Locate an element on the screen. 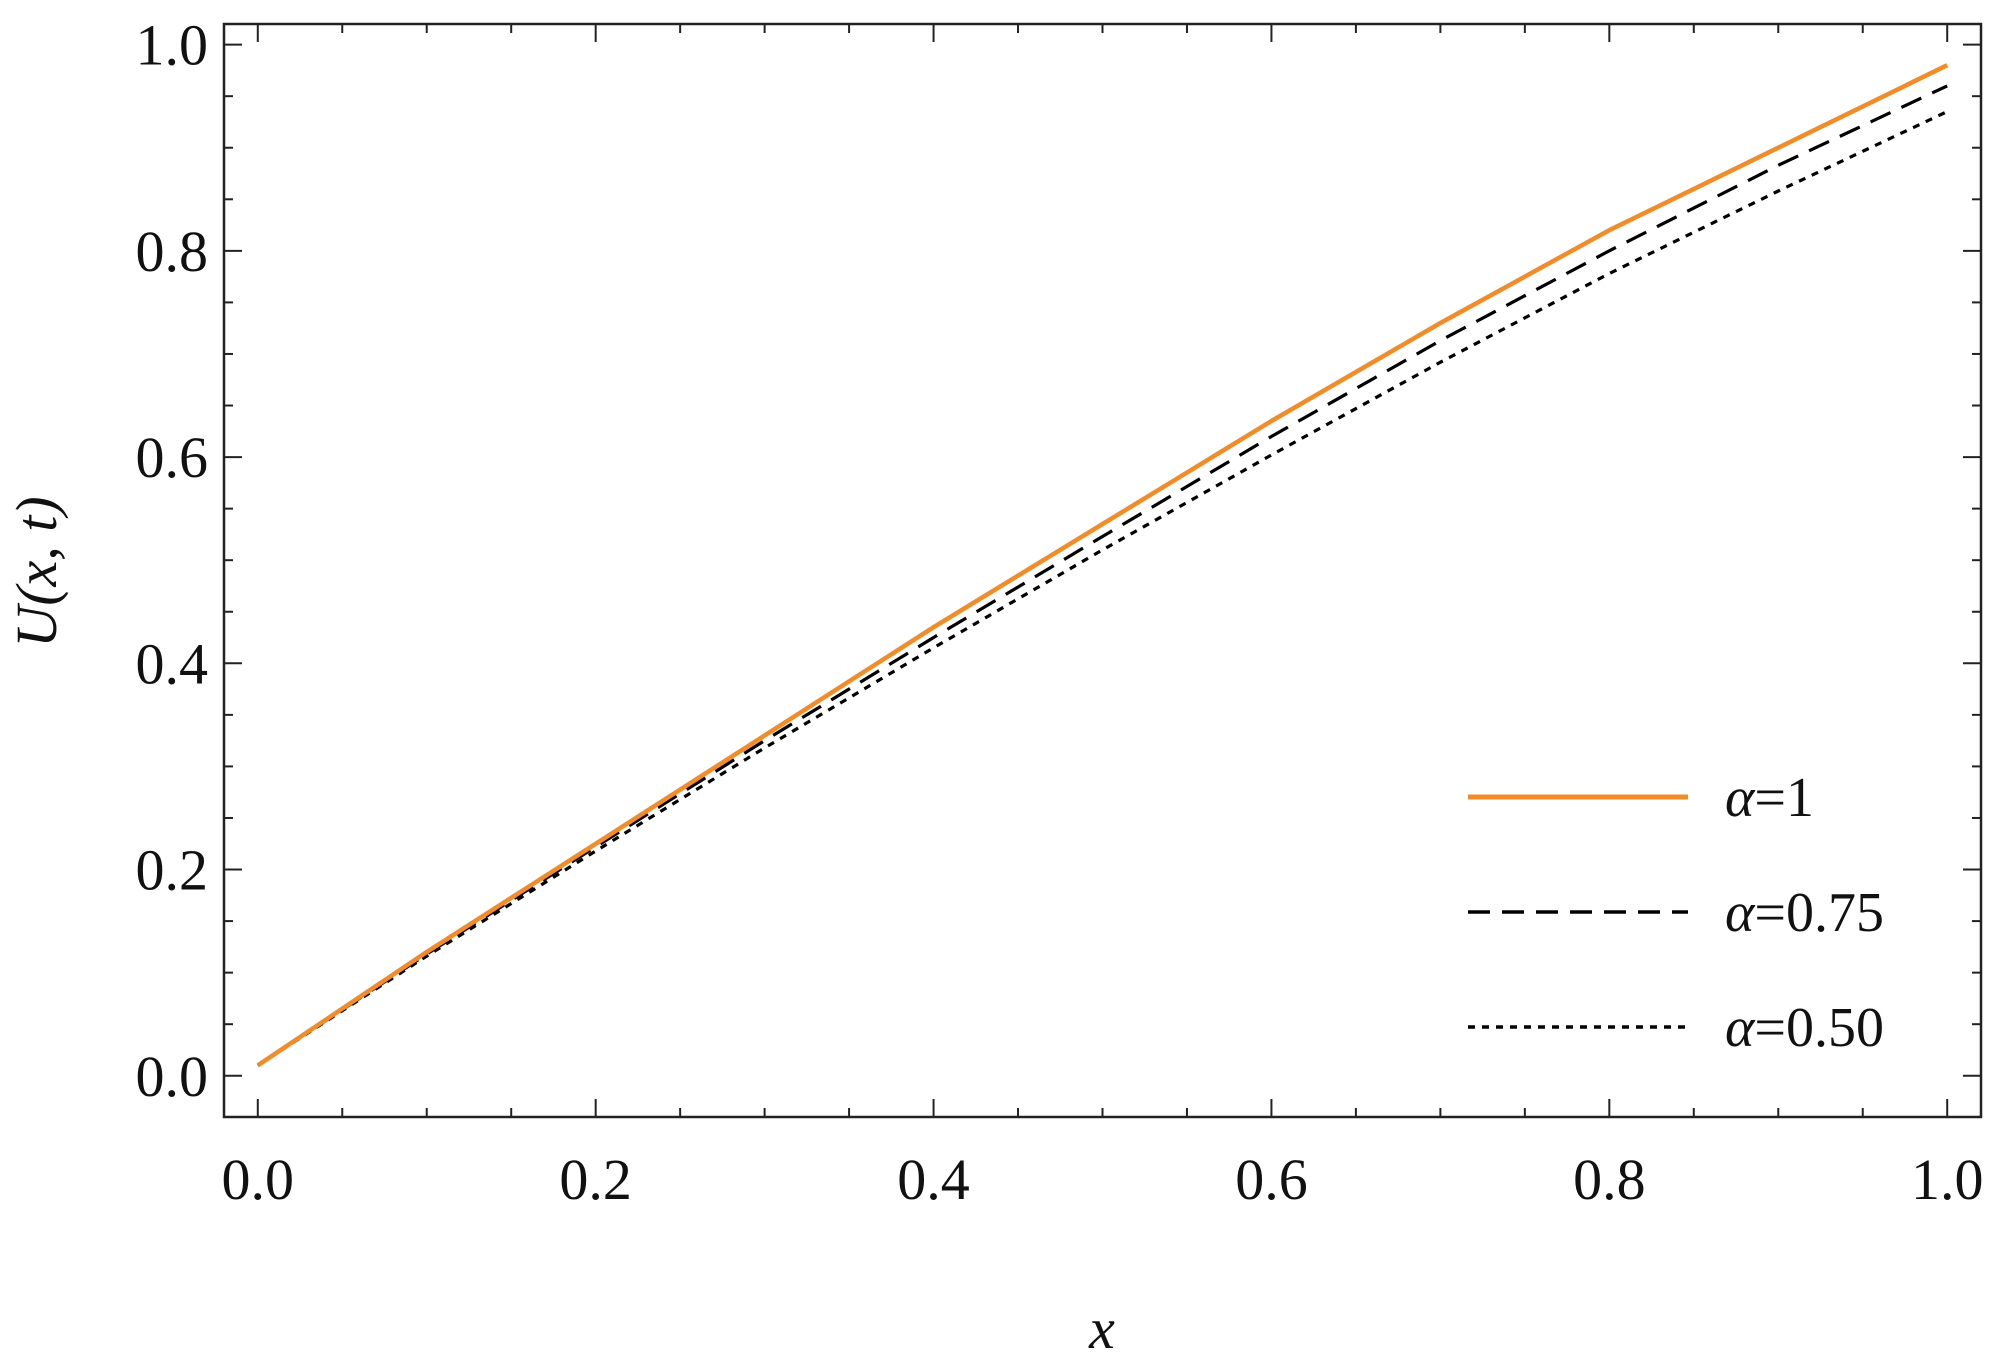 The image size is (2012, 1360). x-tick-label: 0.2 is located at coordinates (595, 1179).